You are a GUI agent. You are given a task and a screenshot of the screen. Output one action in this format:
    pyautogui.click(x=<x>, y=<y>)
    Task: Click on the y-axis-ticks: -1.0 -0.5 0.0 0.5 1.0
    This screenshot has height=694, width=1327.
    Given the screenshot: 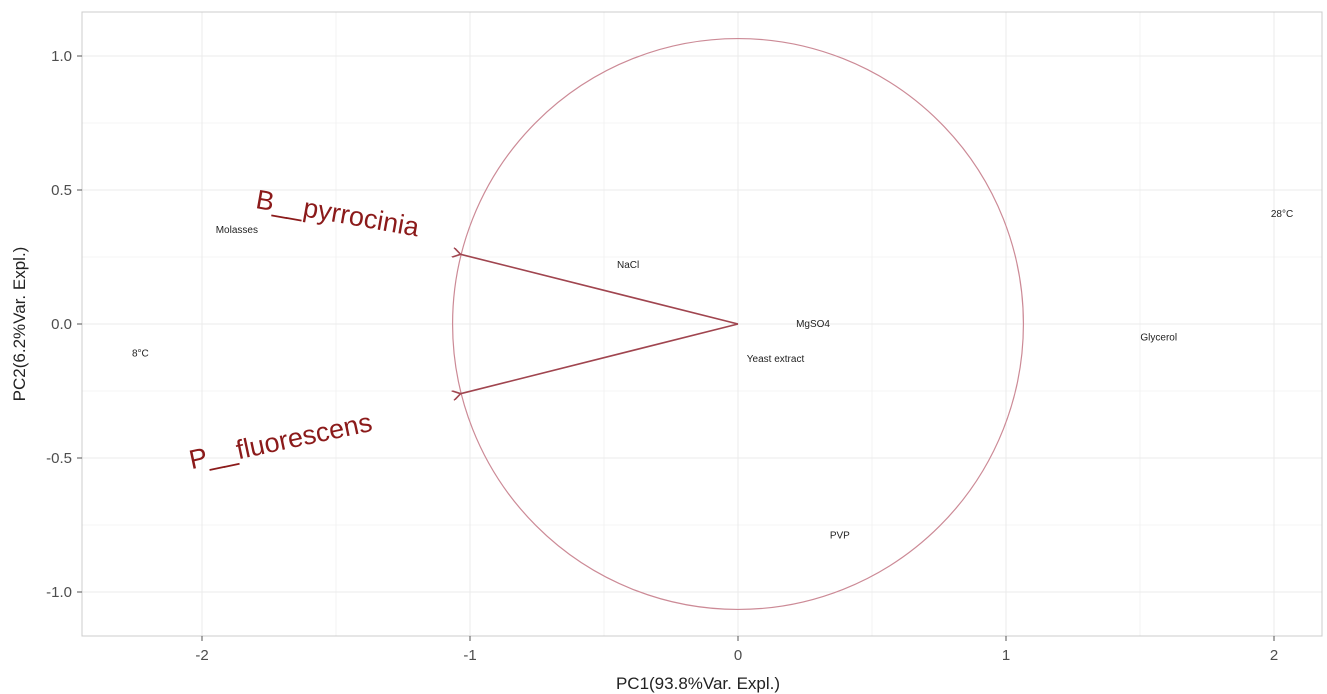 What is the action you would take?
    pyautogui.click(x=64, y=324)
    